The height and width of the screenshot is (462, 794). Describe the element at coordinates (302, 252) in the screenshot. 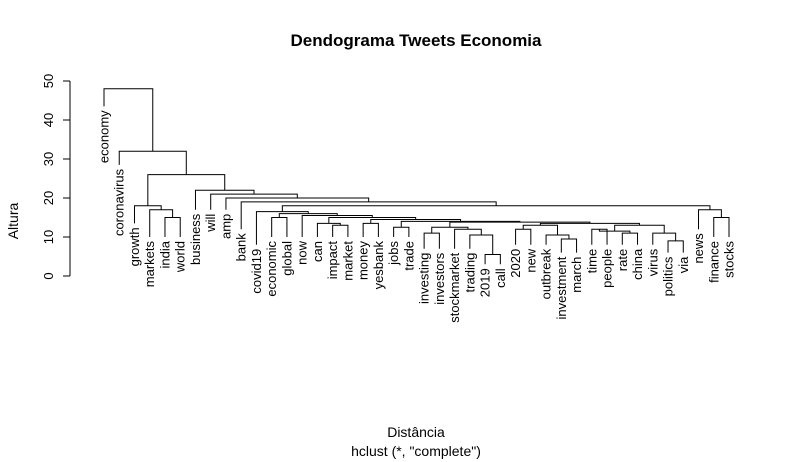

I see `leaf-label: now` at that location.